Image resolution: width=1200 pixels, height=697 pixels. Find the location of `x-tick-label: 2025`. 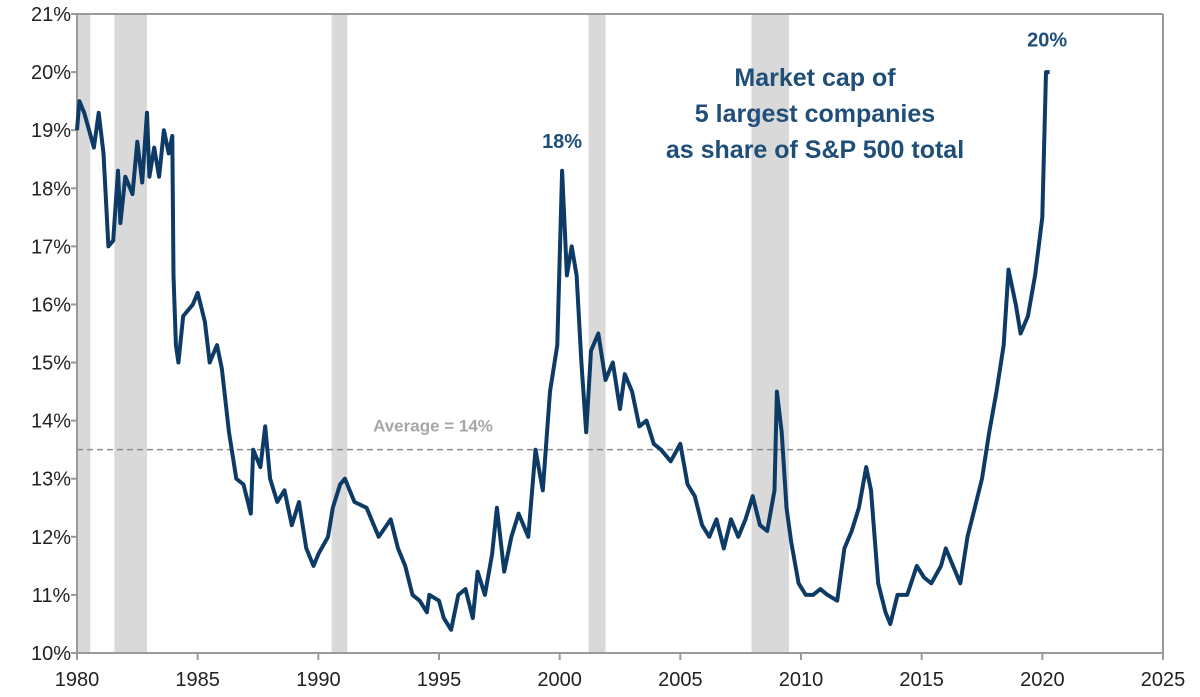

x-tick-label: 2025 is located at coordinates (1163, 680).